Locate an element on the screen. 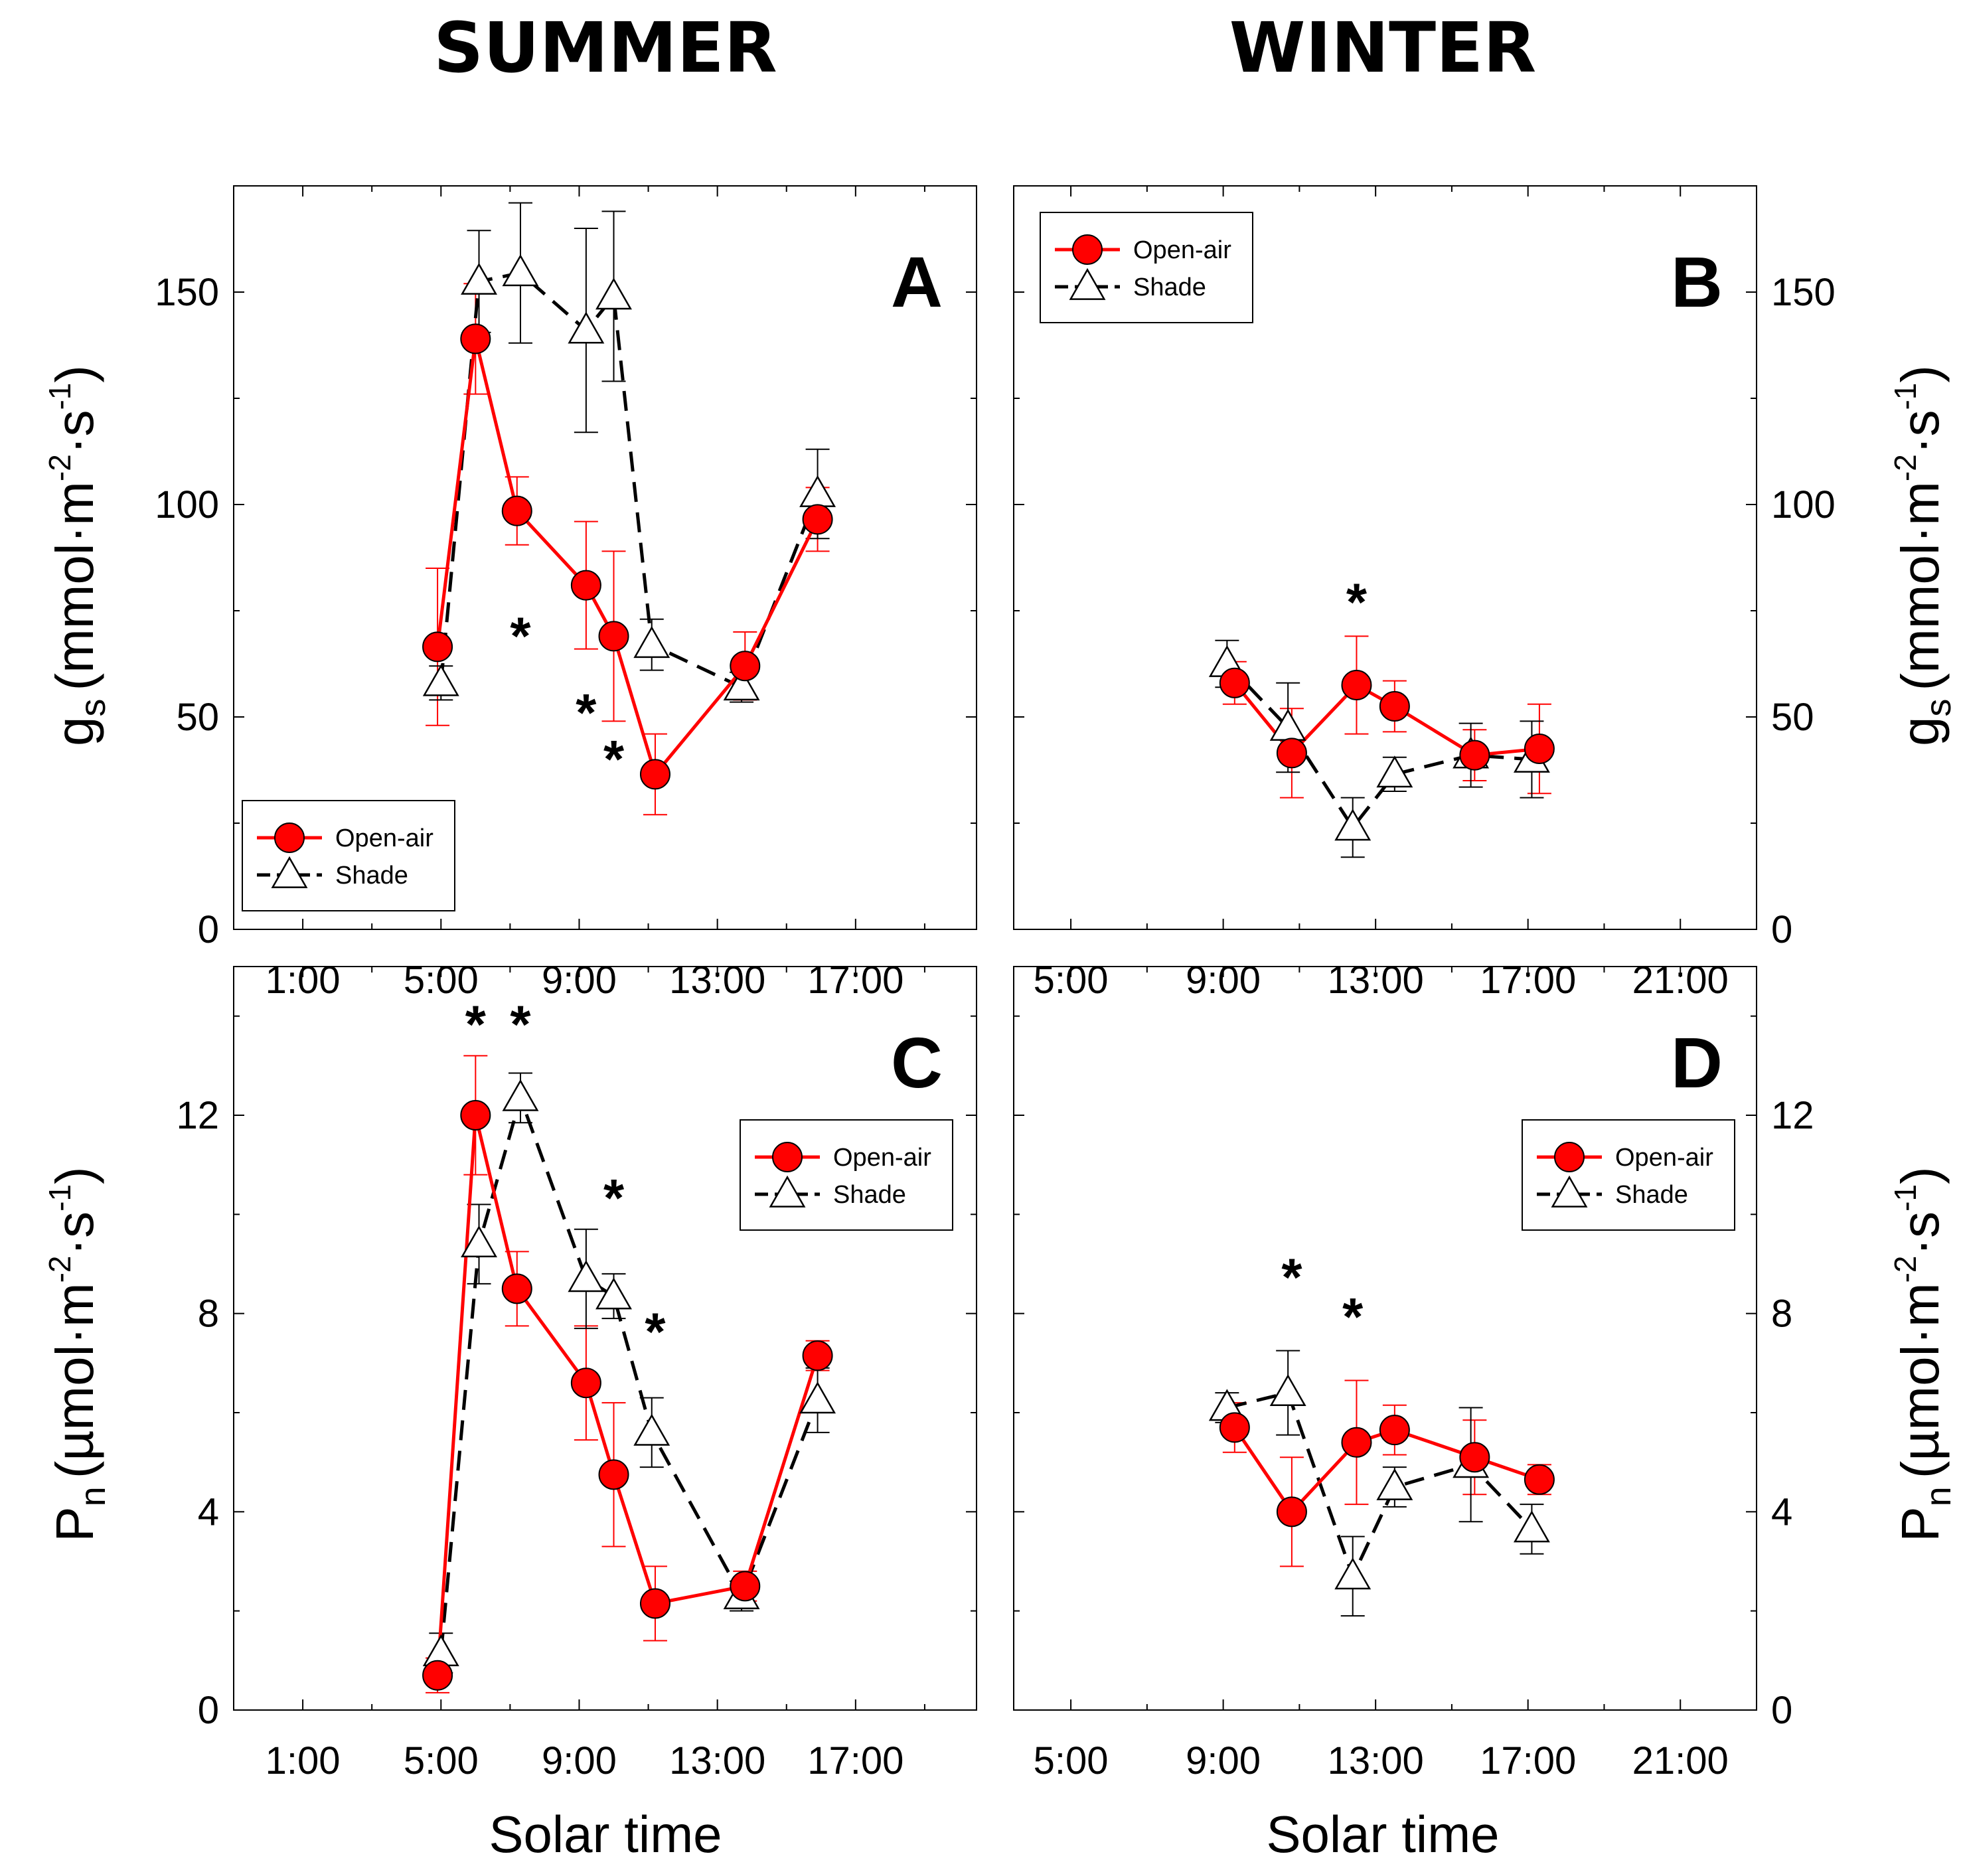  x-tick-label: 9:00 is located at coordinates (1223, 980).